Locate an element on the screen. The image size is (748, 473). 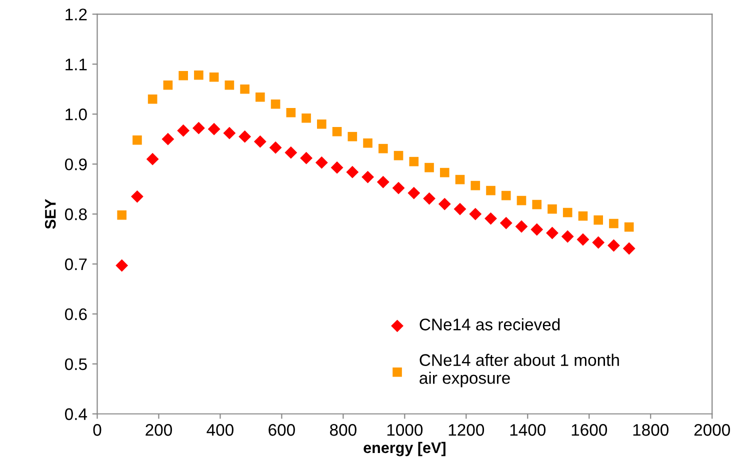
y-axis-title: SEY is located at coordinates (50, 213).